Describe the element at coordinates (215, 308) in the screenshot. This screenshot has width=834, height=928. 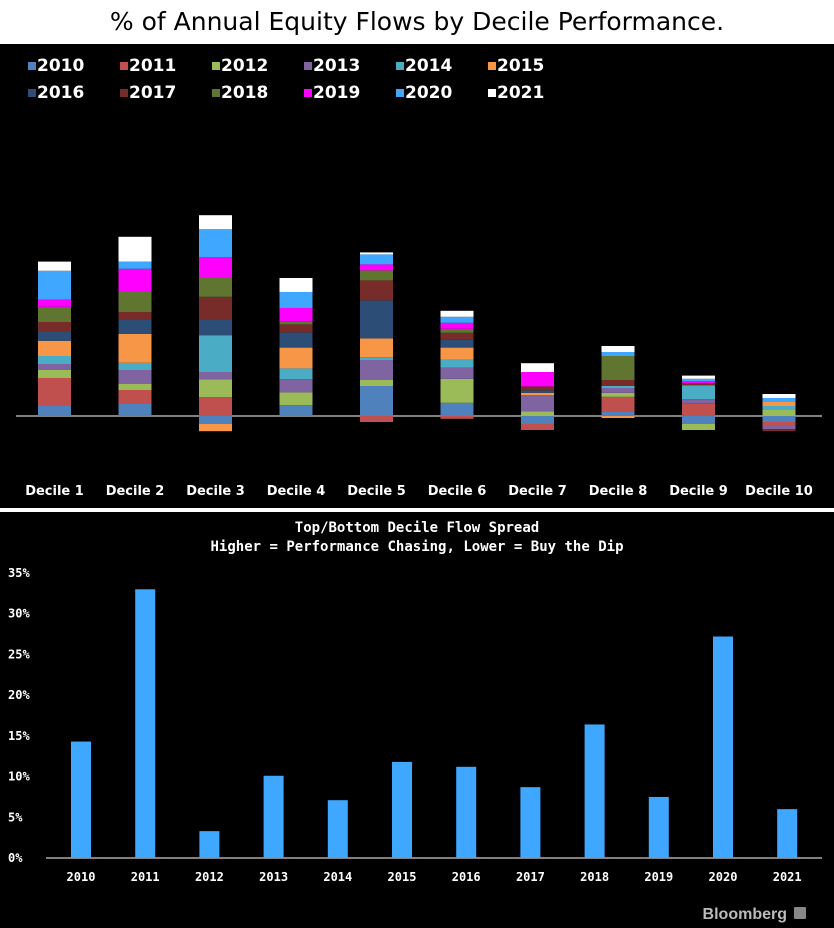
I see `segment-decile-3-2017` at that location.